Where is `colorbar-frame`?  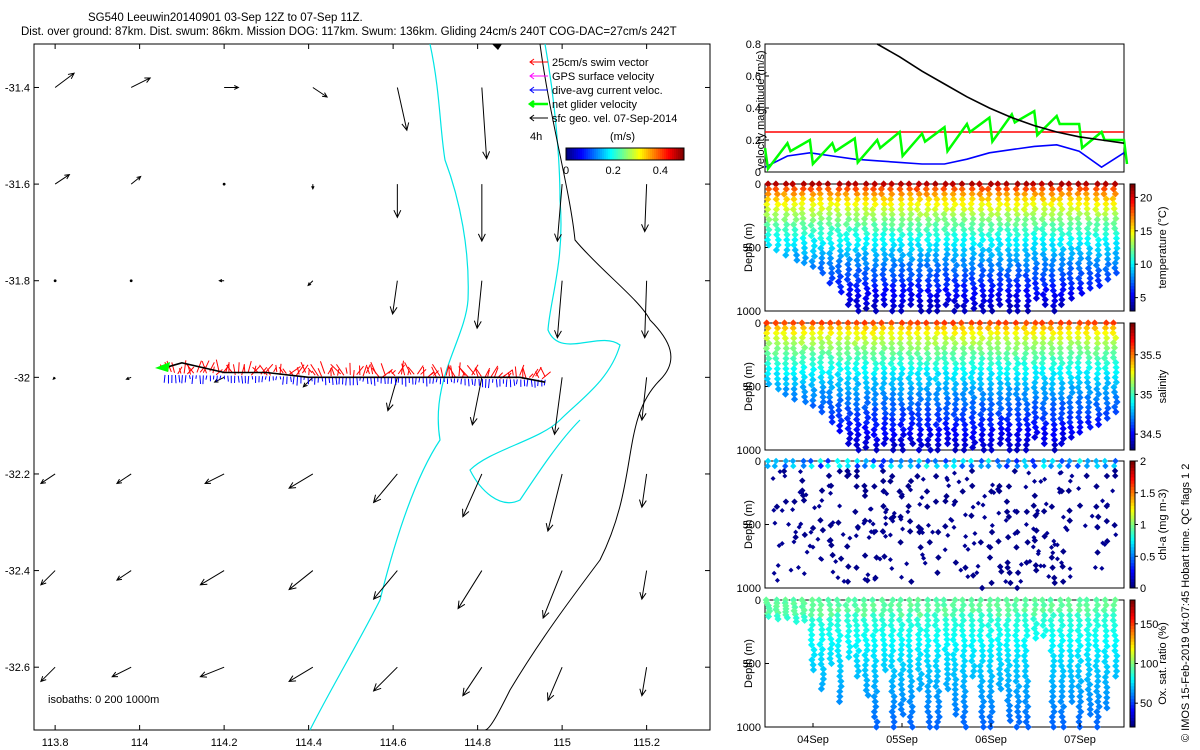 colorbar-frame is located at coordinates (625, 154).